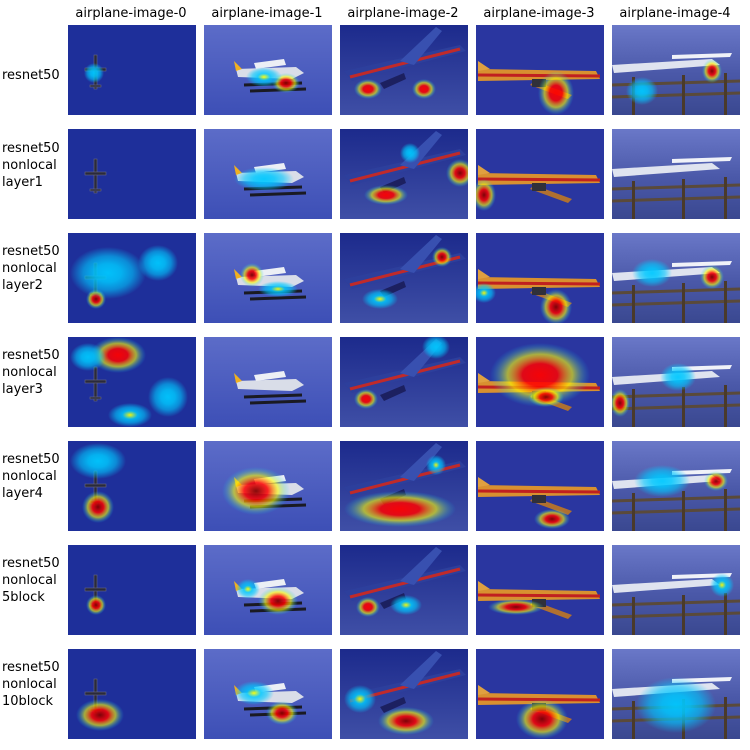 The width and height of the screenshot is (750, 750). Describe the element at coordinates (540, 590) in the screenshot. I see `heatmap-cell-r5-c3` at that location.